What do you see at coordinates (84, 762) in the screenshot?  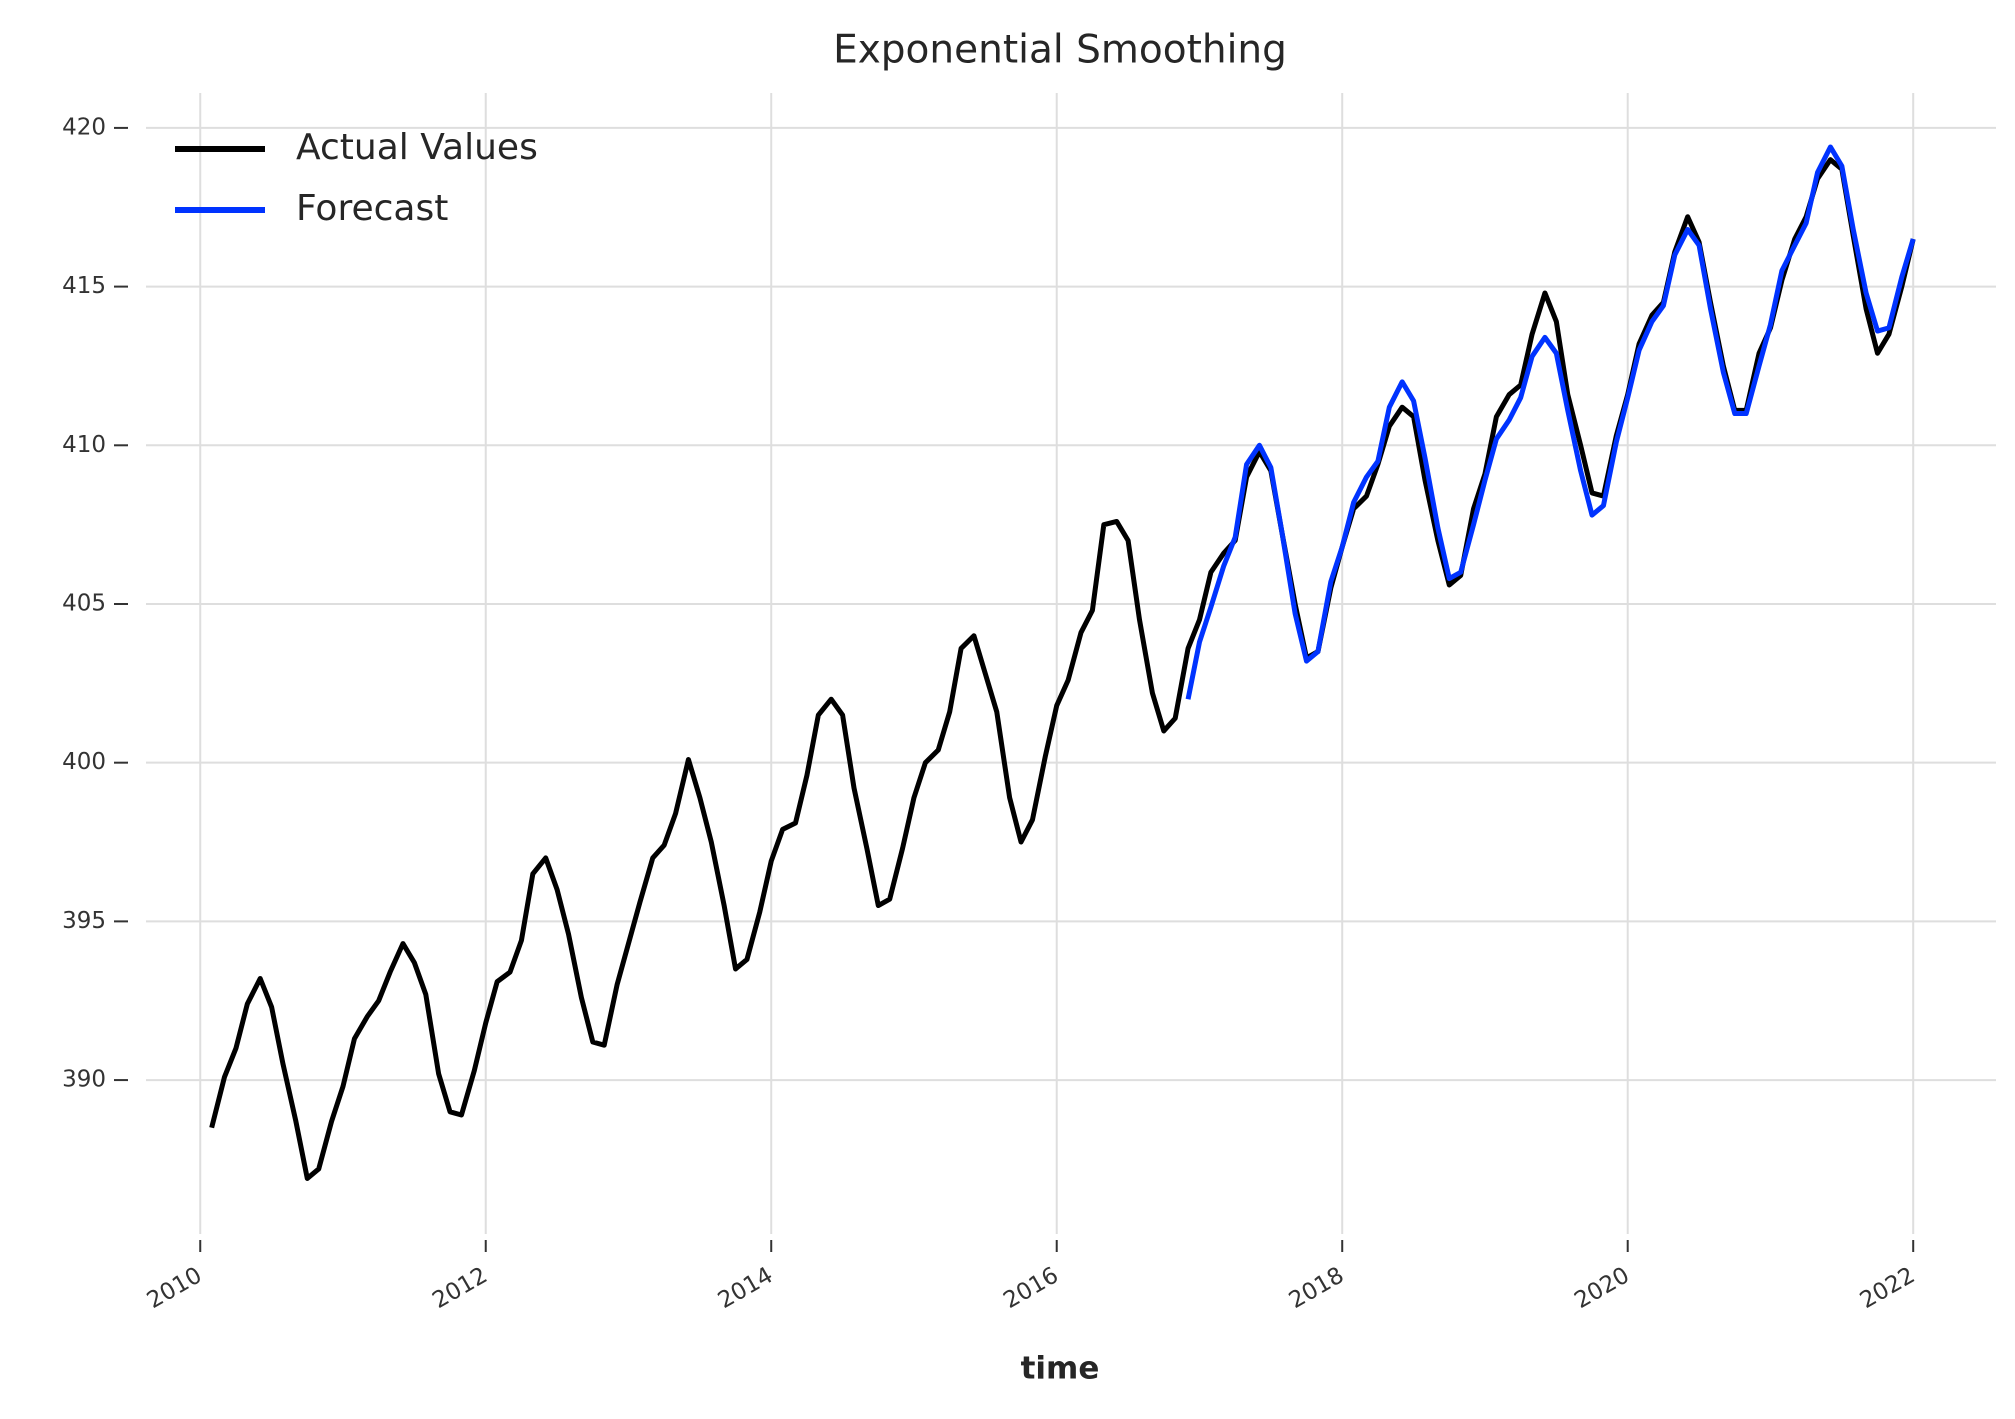 I see `y-tick-label: 400` at bounding box center [84, 762].